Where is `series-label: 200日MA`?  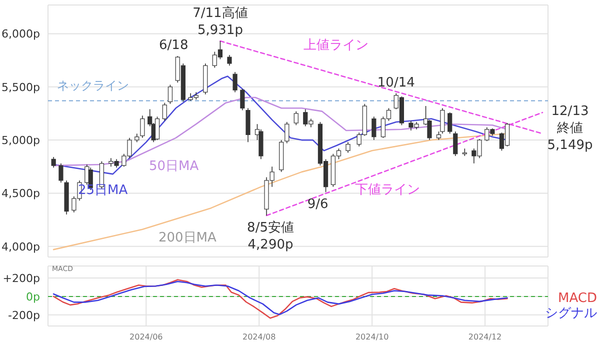 series-label: 200日MA is located at coordinates (187, 238).